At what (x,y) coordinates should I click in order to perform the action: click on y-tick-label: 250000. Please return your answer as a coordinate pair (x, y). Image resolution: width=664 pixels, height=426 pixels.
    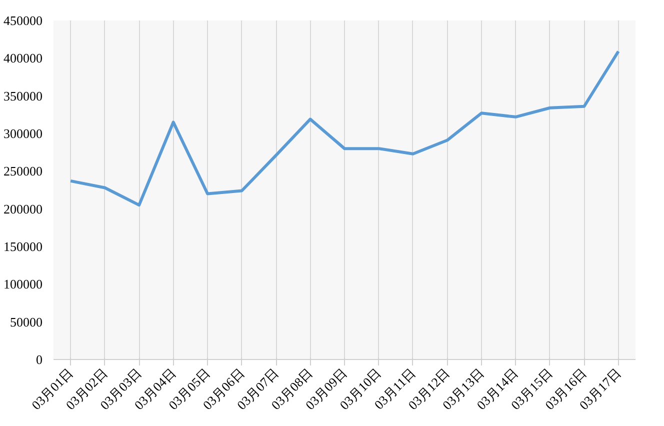
    Looking at the image, I should click on (23, 171).